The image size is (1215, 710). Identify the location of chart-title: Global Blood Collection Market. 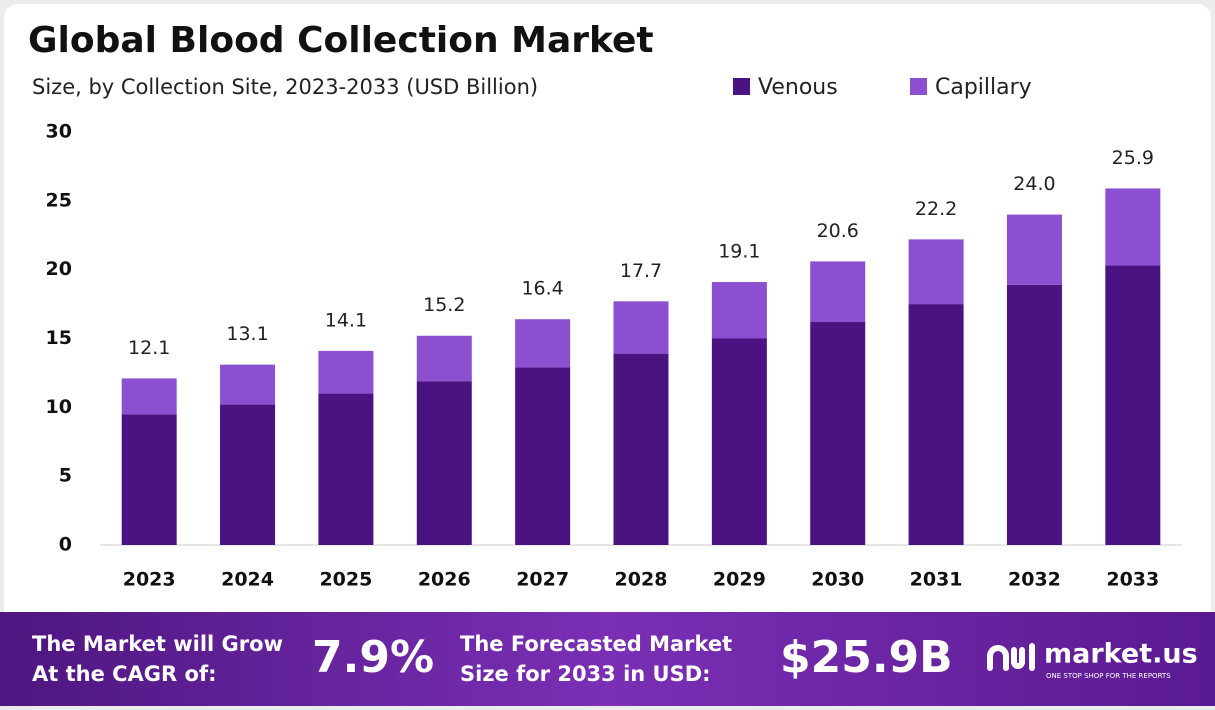
(341, 40).